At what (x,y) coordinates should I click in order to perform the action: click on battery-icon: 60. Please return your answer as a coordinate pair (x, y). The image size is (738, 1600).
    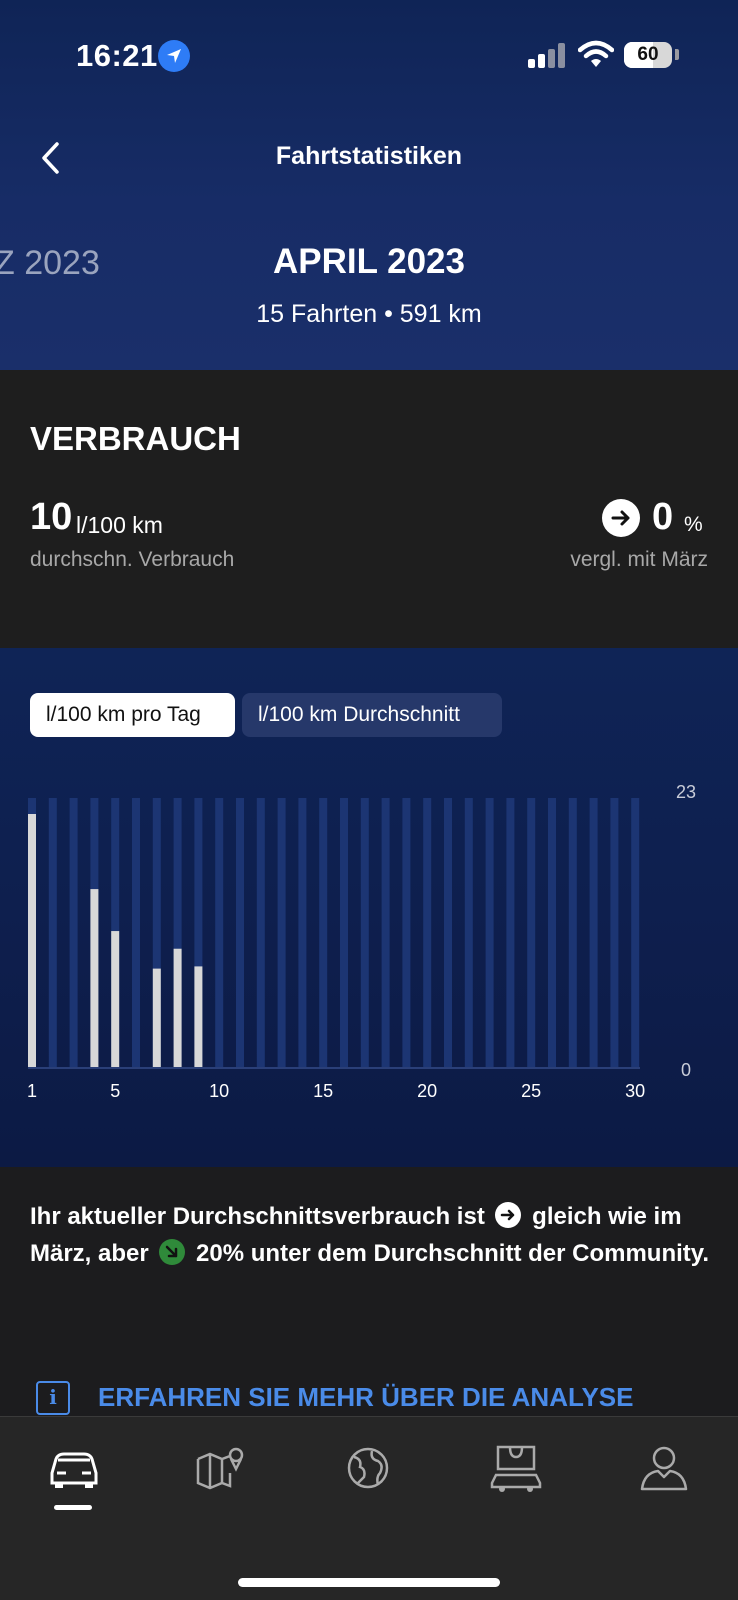
    Looking at the image, I should click on (648, 55).